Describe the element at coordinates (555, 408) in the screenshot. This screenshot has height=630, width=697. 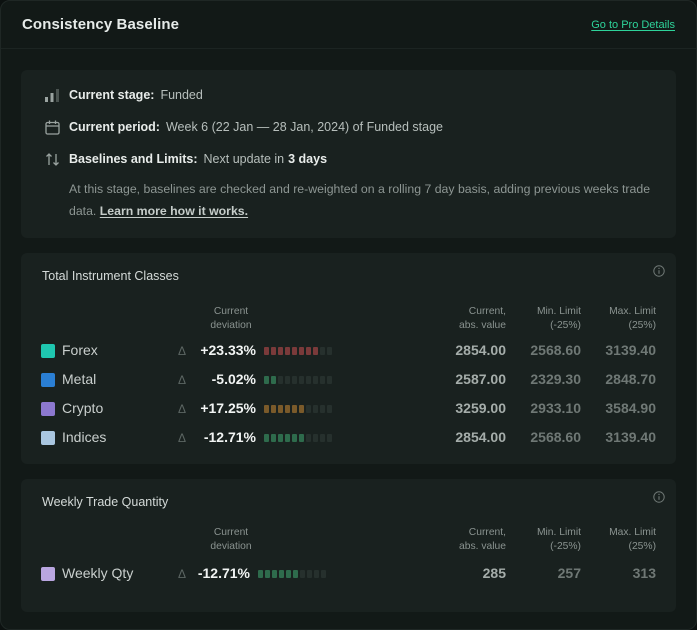
I see `min-limit-value: 2933.10` at that location.